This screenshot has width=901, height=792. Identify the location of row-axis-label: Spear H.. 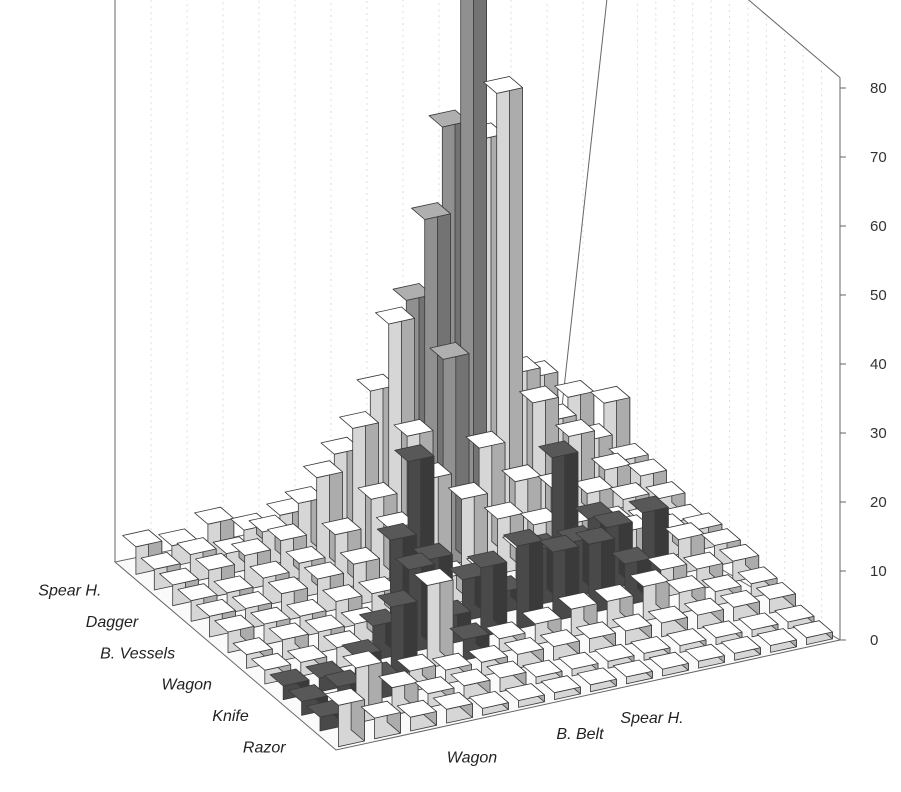
(69, 591).